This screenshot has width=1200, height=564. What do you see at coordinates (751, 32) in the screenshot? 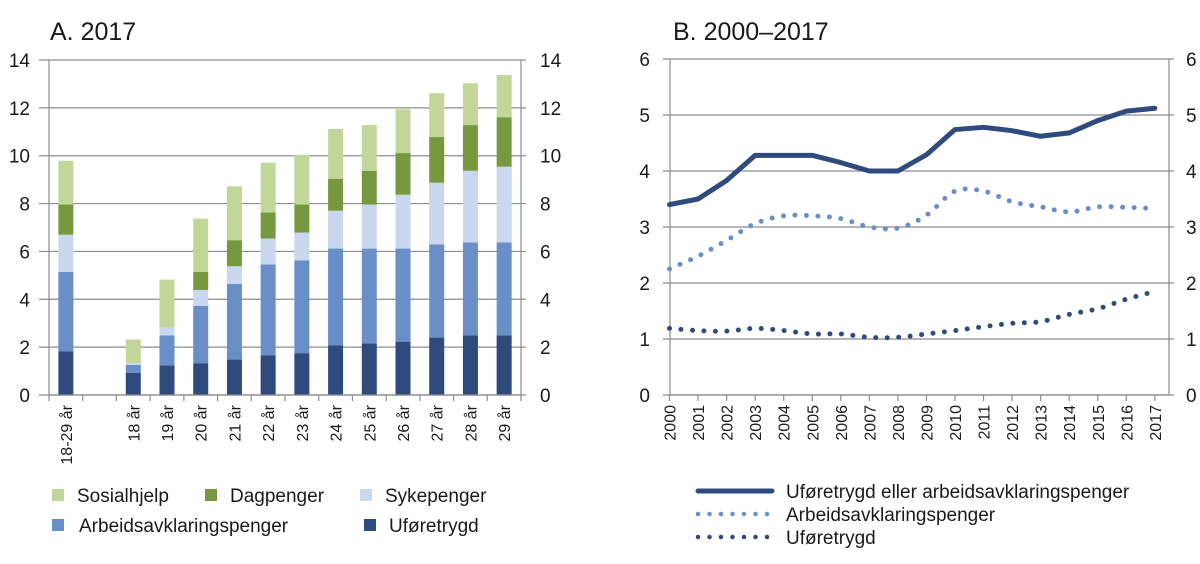
I see `chart-b-title: B. 2000–2017` at bounding box center [751, 32].